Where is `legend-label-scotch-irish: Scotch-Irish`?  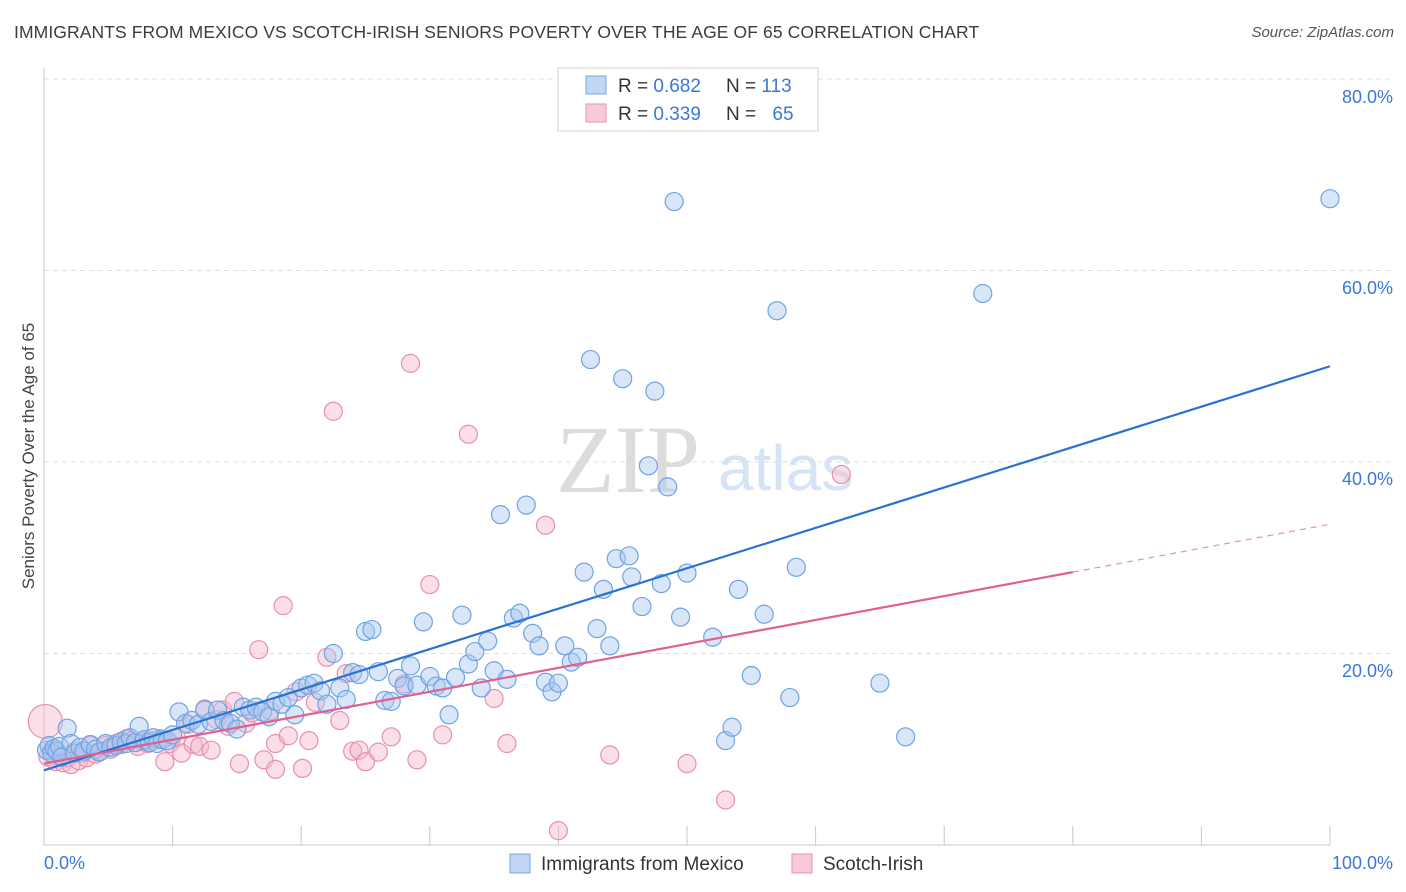 legend-label-scotch-irish: Scotch-Irish is located at coordinates (873, 864).